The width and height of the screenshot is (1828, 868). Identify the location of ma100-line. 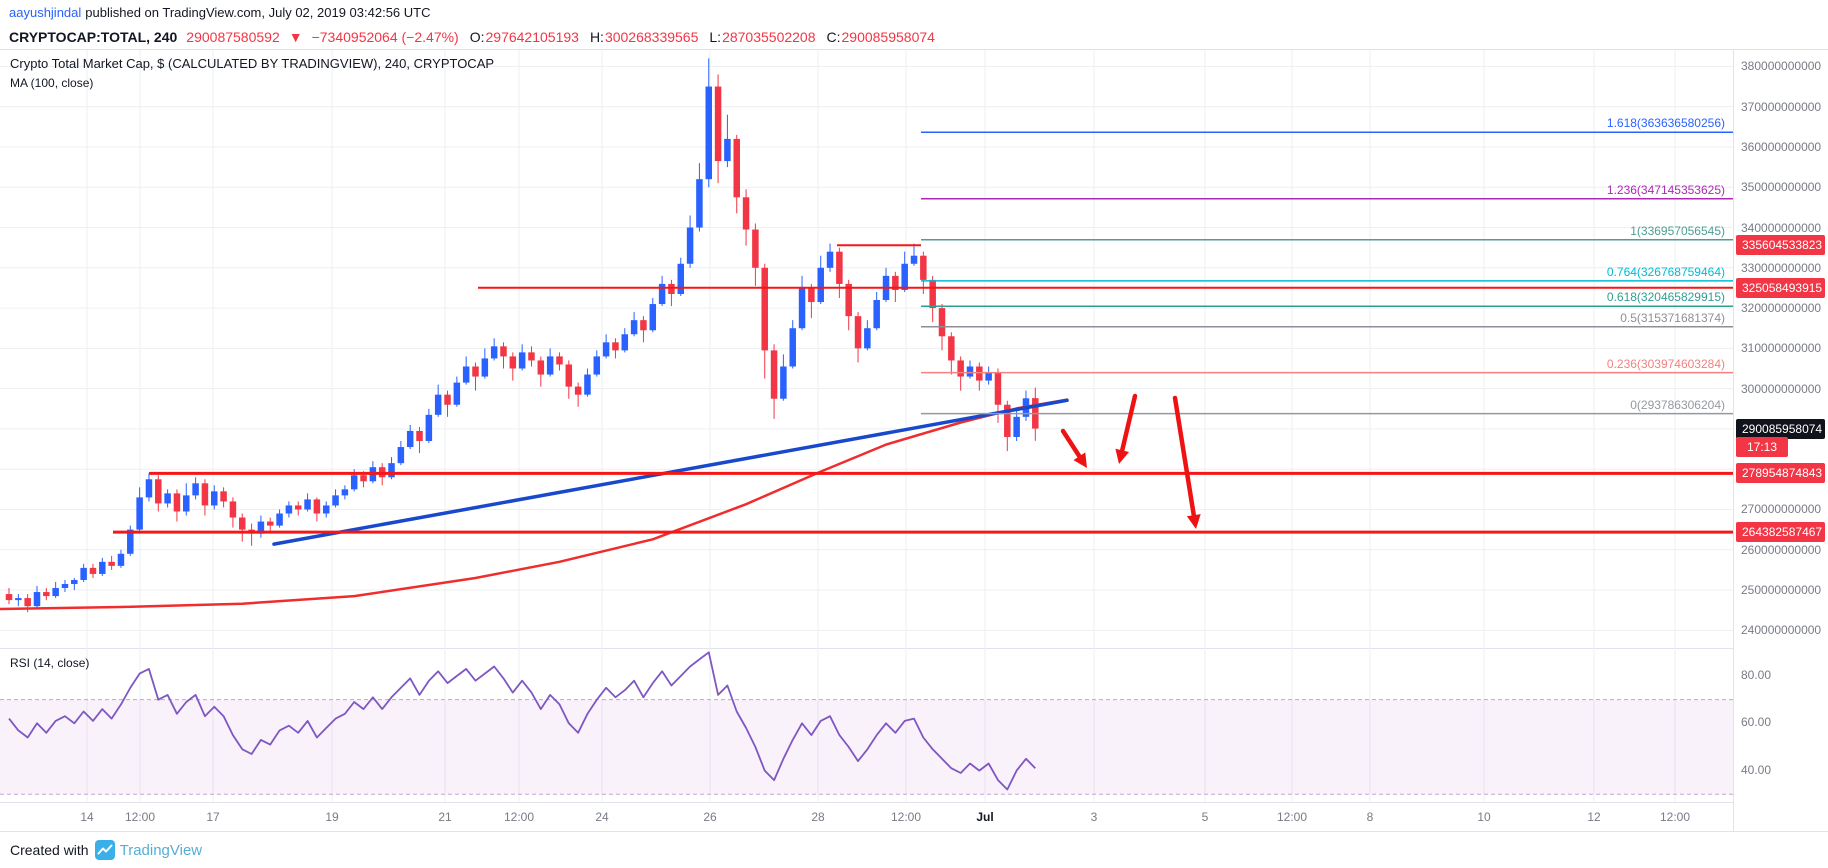
(534, 504).